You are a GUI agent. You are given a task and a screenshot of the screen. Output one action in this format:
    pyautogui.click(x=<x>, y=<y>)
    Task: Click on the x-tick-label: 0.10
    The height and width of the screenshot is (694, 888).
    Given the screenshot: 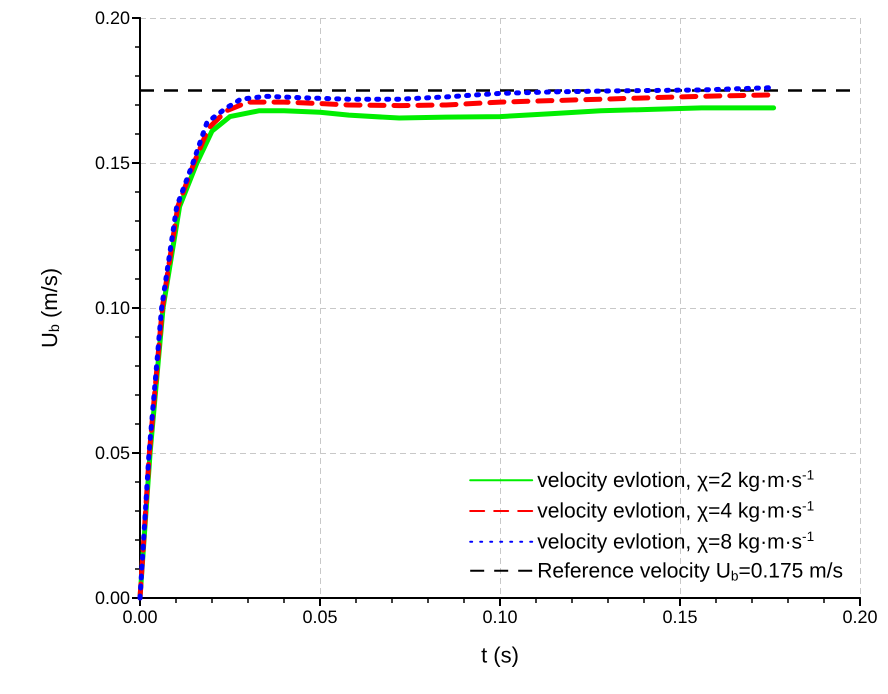 What is the action you would take?
    pyautogui.click(x=500, y=617)
    